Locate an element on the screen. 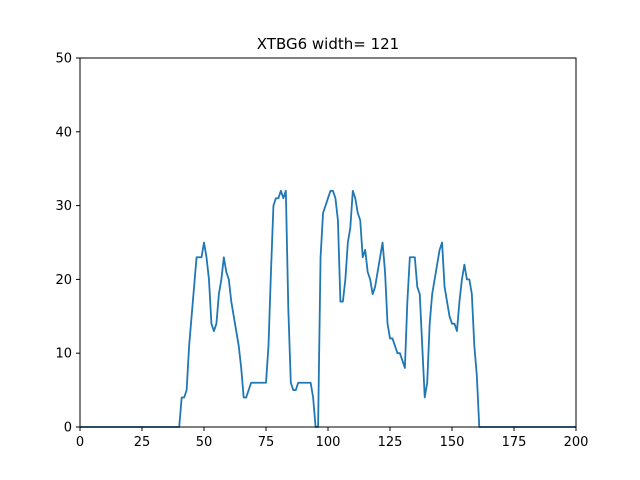 The width and height of the screenshot is (640, 480). x-tick-label: 75 is located at coordinates (266, 442).